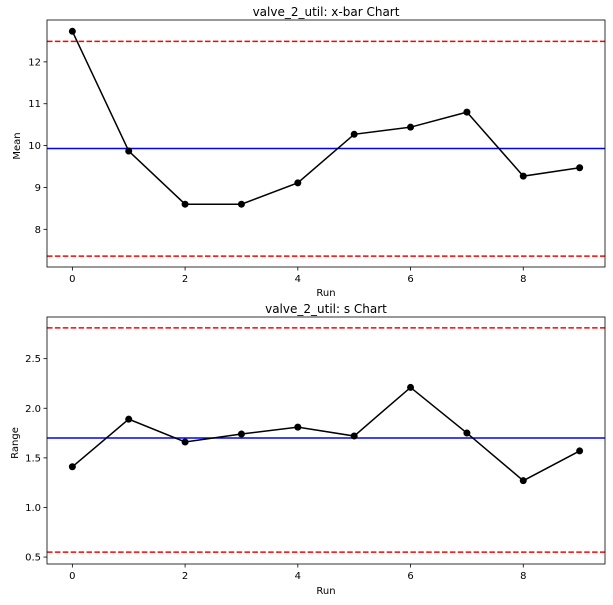  What do you see at coordinates (33, 508) in the screenshot?
I see `y-tick-label: 1.0` at bounding box center [33, 508].